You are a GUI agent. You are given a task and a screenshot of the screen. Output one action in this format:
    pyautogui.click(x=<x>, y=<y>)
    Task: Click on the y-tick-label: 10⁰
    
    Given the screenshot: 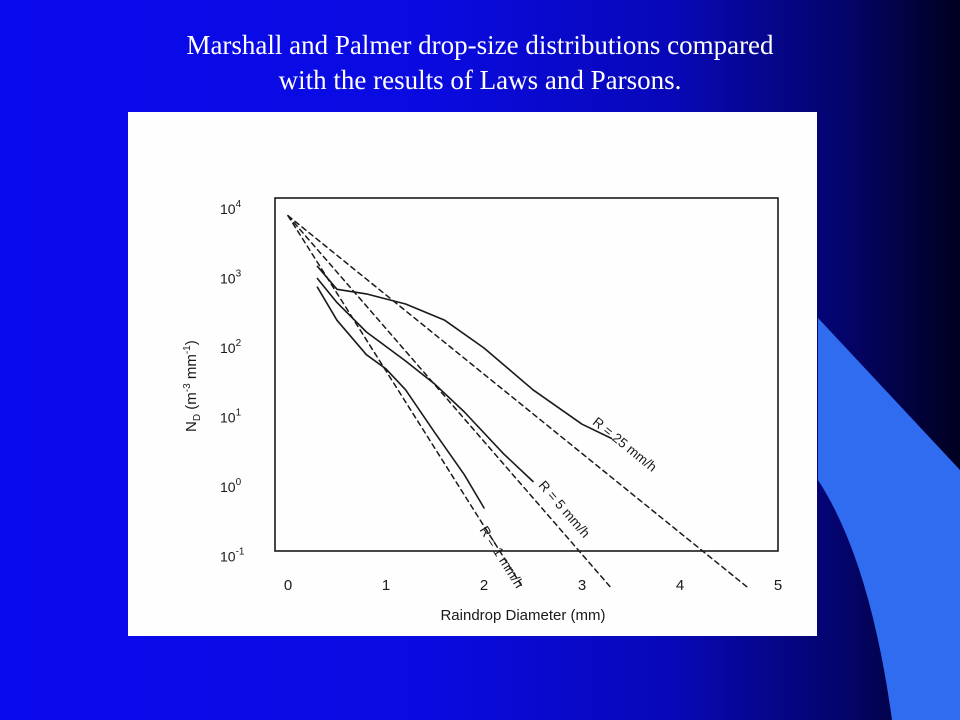 What is the action you would take?
    pyautogui.click(x=231, y=486)
    